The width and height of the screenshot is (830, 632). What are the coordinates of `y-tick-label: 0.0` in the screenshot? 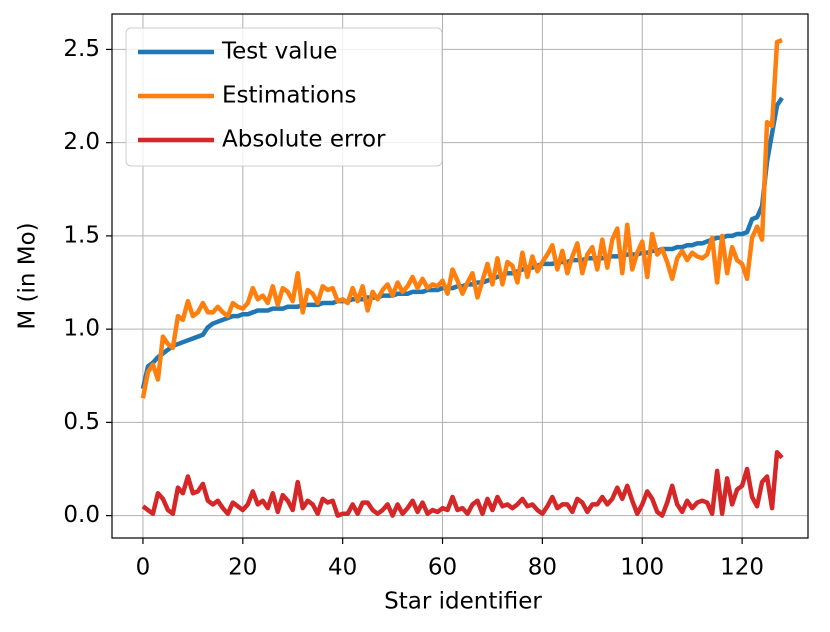 It's located at (81, 515).